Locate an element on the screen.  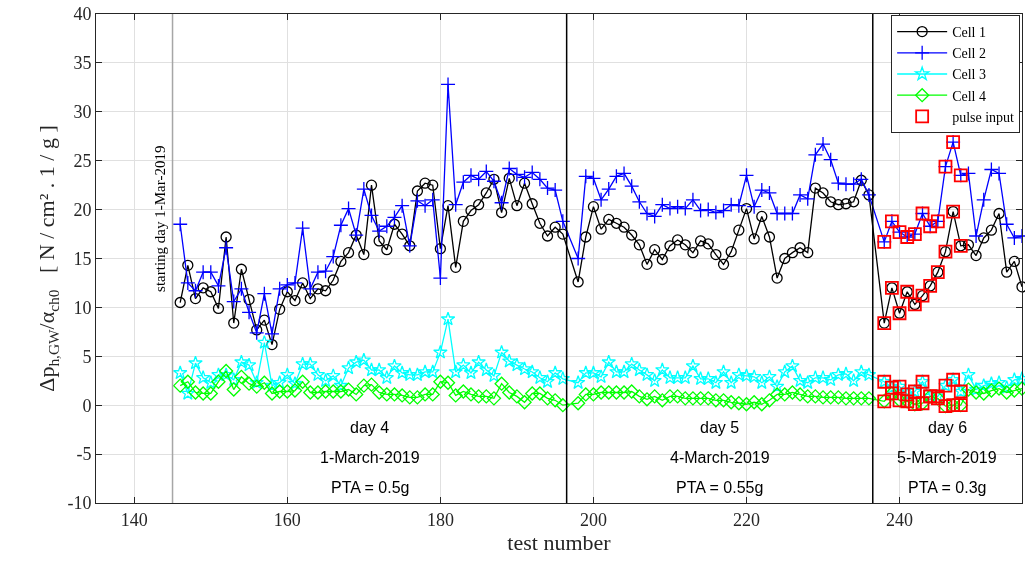
annotation: day 5 4-March-2019 PTA = 0.55g is located at coordinates (720, 457).